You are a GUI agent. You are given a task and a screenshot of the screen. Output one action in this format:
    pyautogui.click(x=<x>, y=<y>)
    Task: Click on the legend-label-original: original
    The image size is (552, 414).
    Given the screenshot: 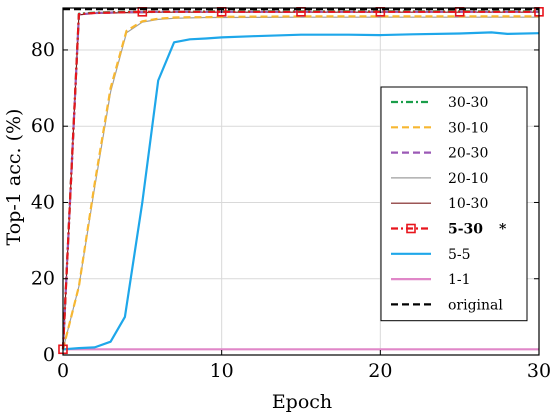 What is the action you would take?
    pyautogui.click(x=475, y=305)
    